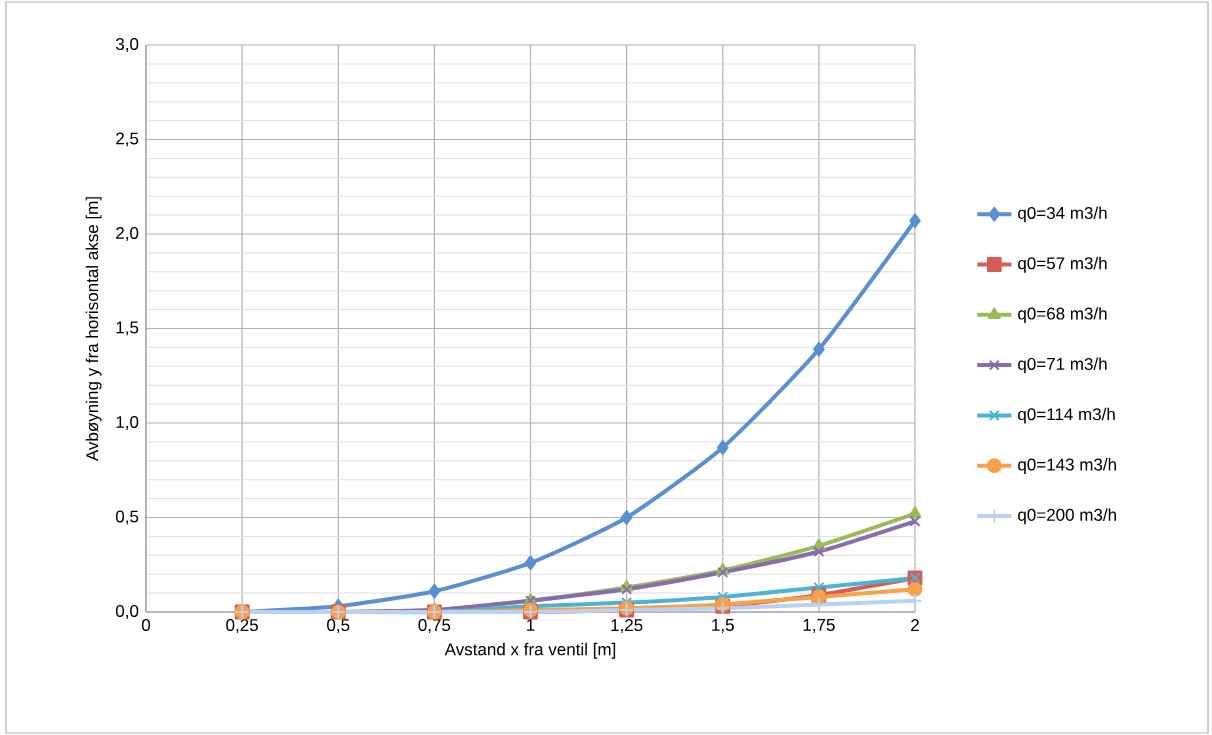 The width and height of the screenshot is (1212, 735). Describe the element at coordinates (338, 626) in the screenshot. I see `x-tick-label: 0,5` at that location.